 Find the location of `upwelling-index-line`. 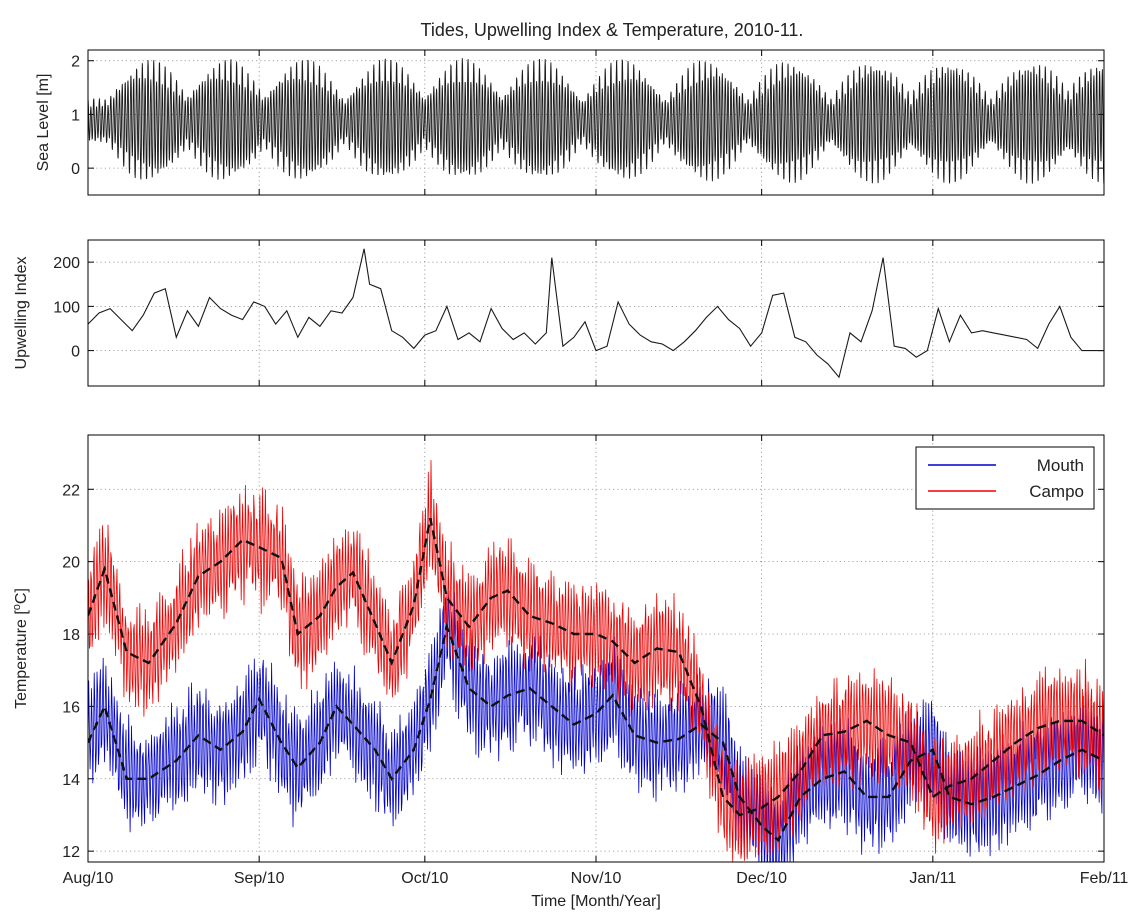

upwelling-index-line is located at coordinates (595, 313).